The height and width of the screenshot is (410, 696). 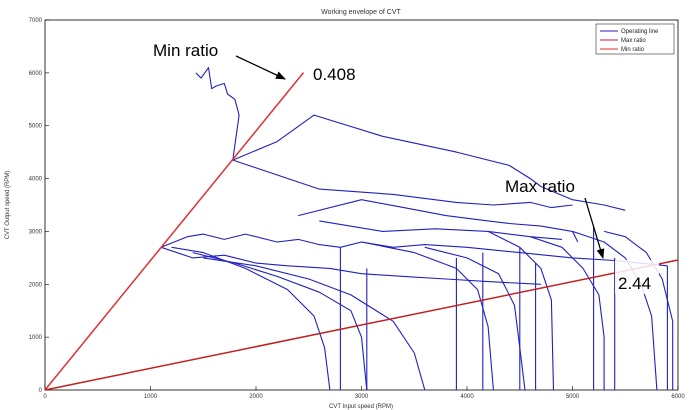 What do you see at coordinates (45, 397) in the screenshot?
I see `x-tick-label: 0` at bounding box center [45, 397].